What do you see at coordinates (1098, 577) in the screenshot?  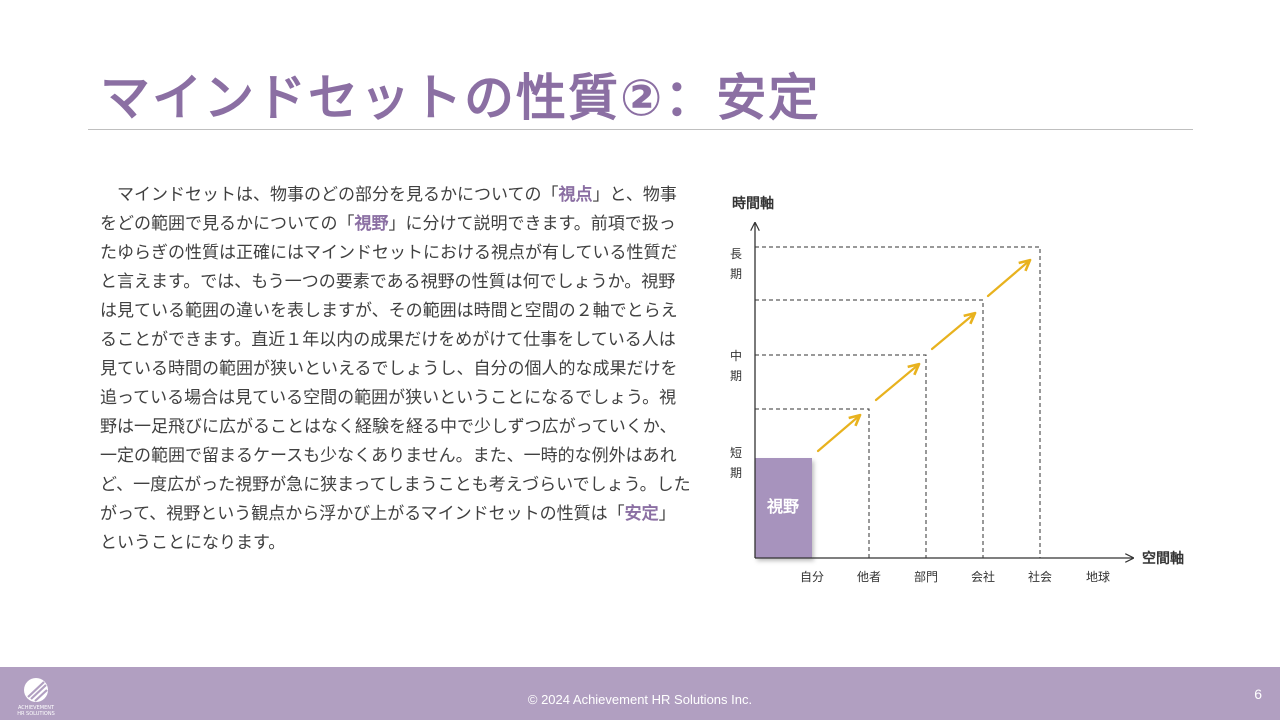 I see `x-tick-earth: 地球` at bounding box center [1098, 577].